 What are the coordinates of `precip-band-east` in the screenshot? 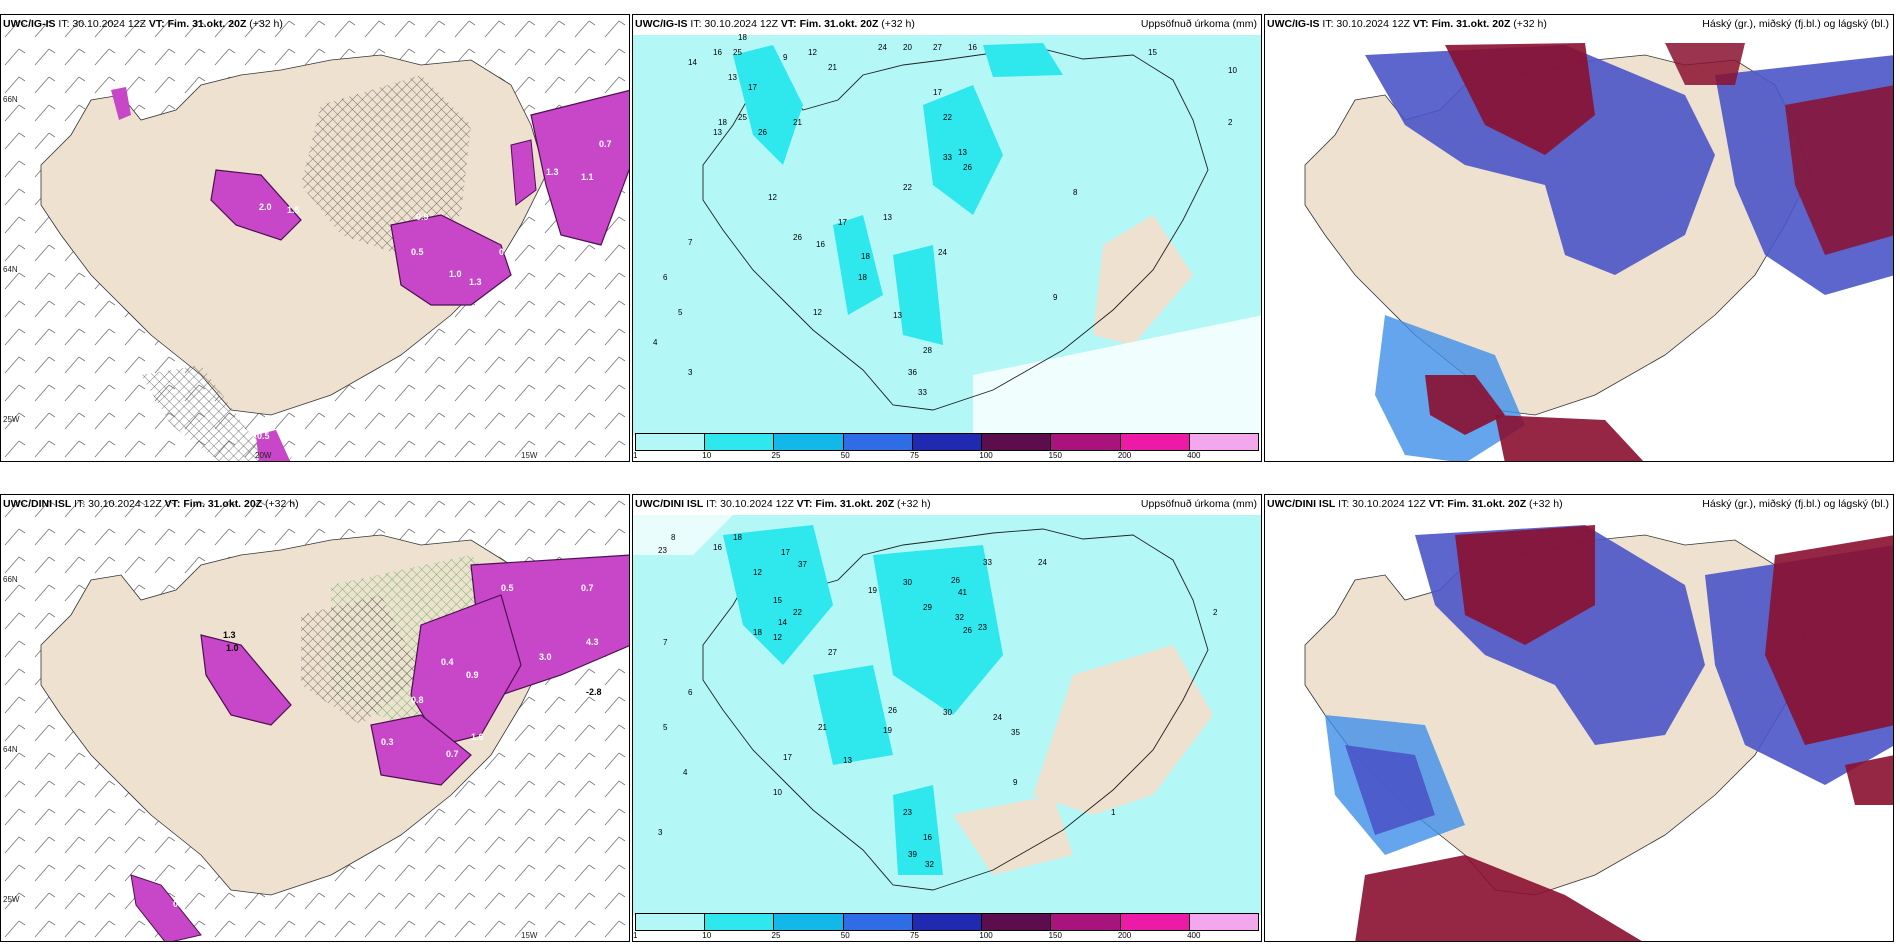 It's located at (579, 167).